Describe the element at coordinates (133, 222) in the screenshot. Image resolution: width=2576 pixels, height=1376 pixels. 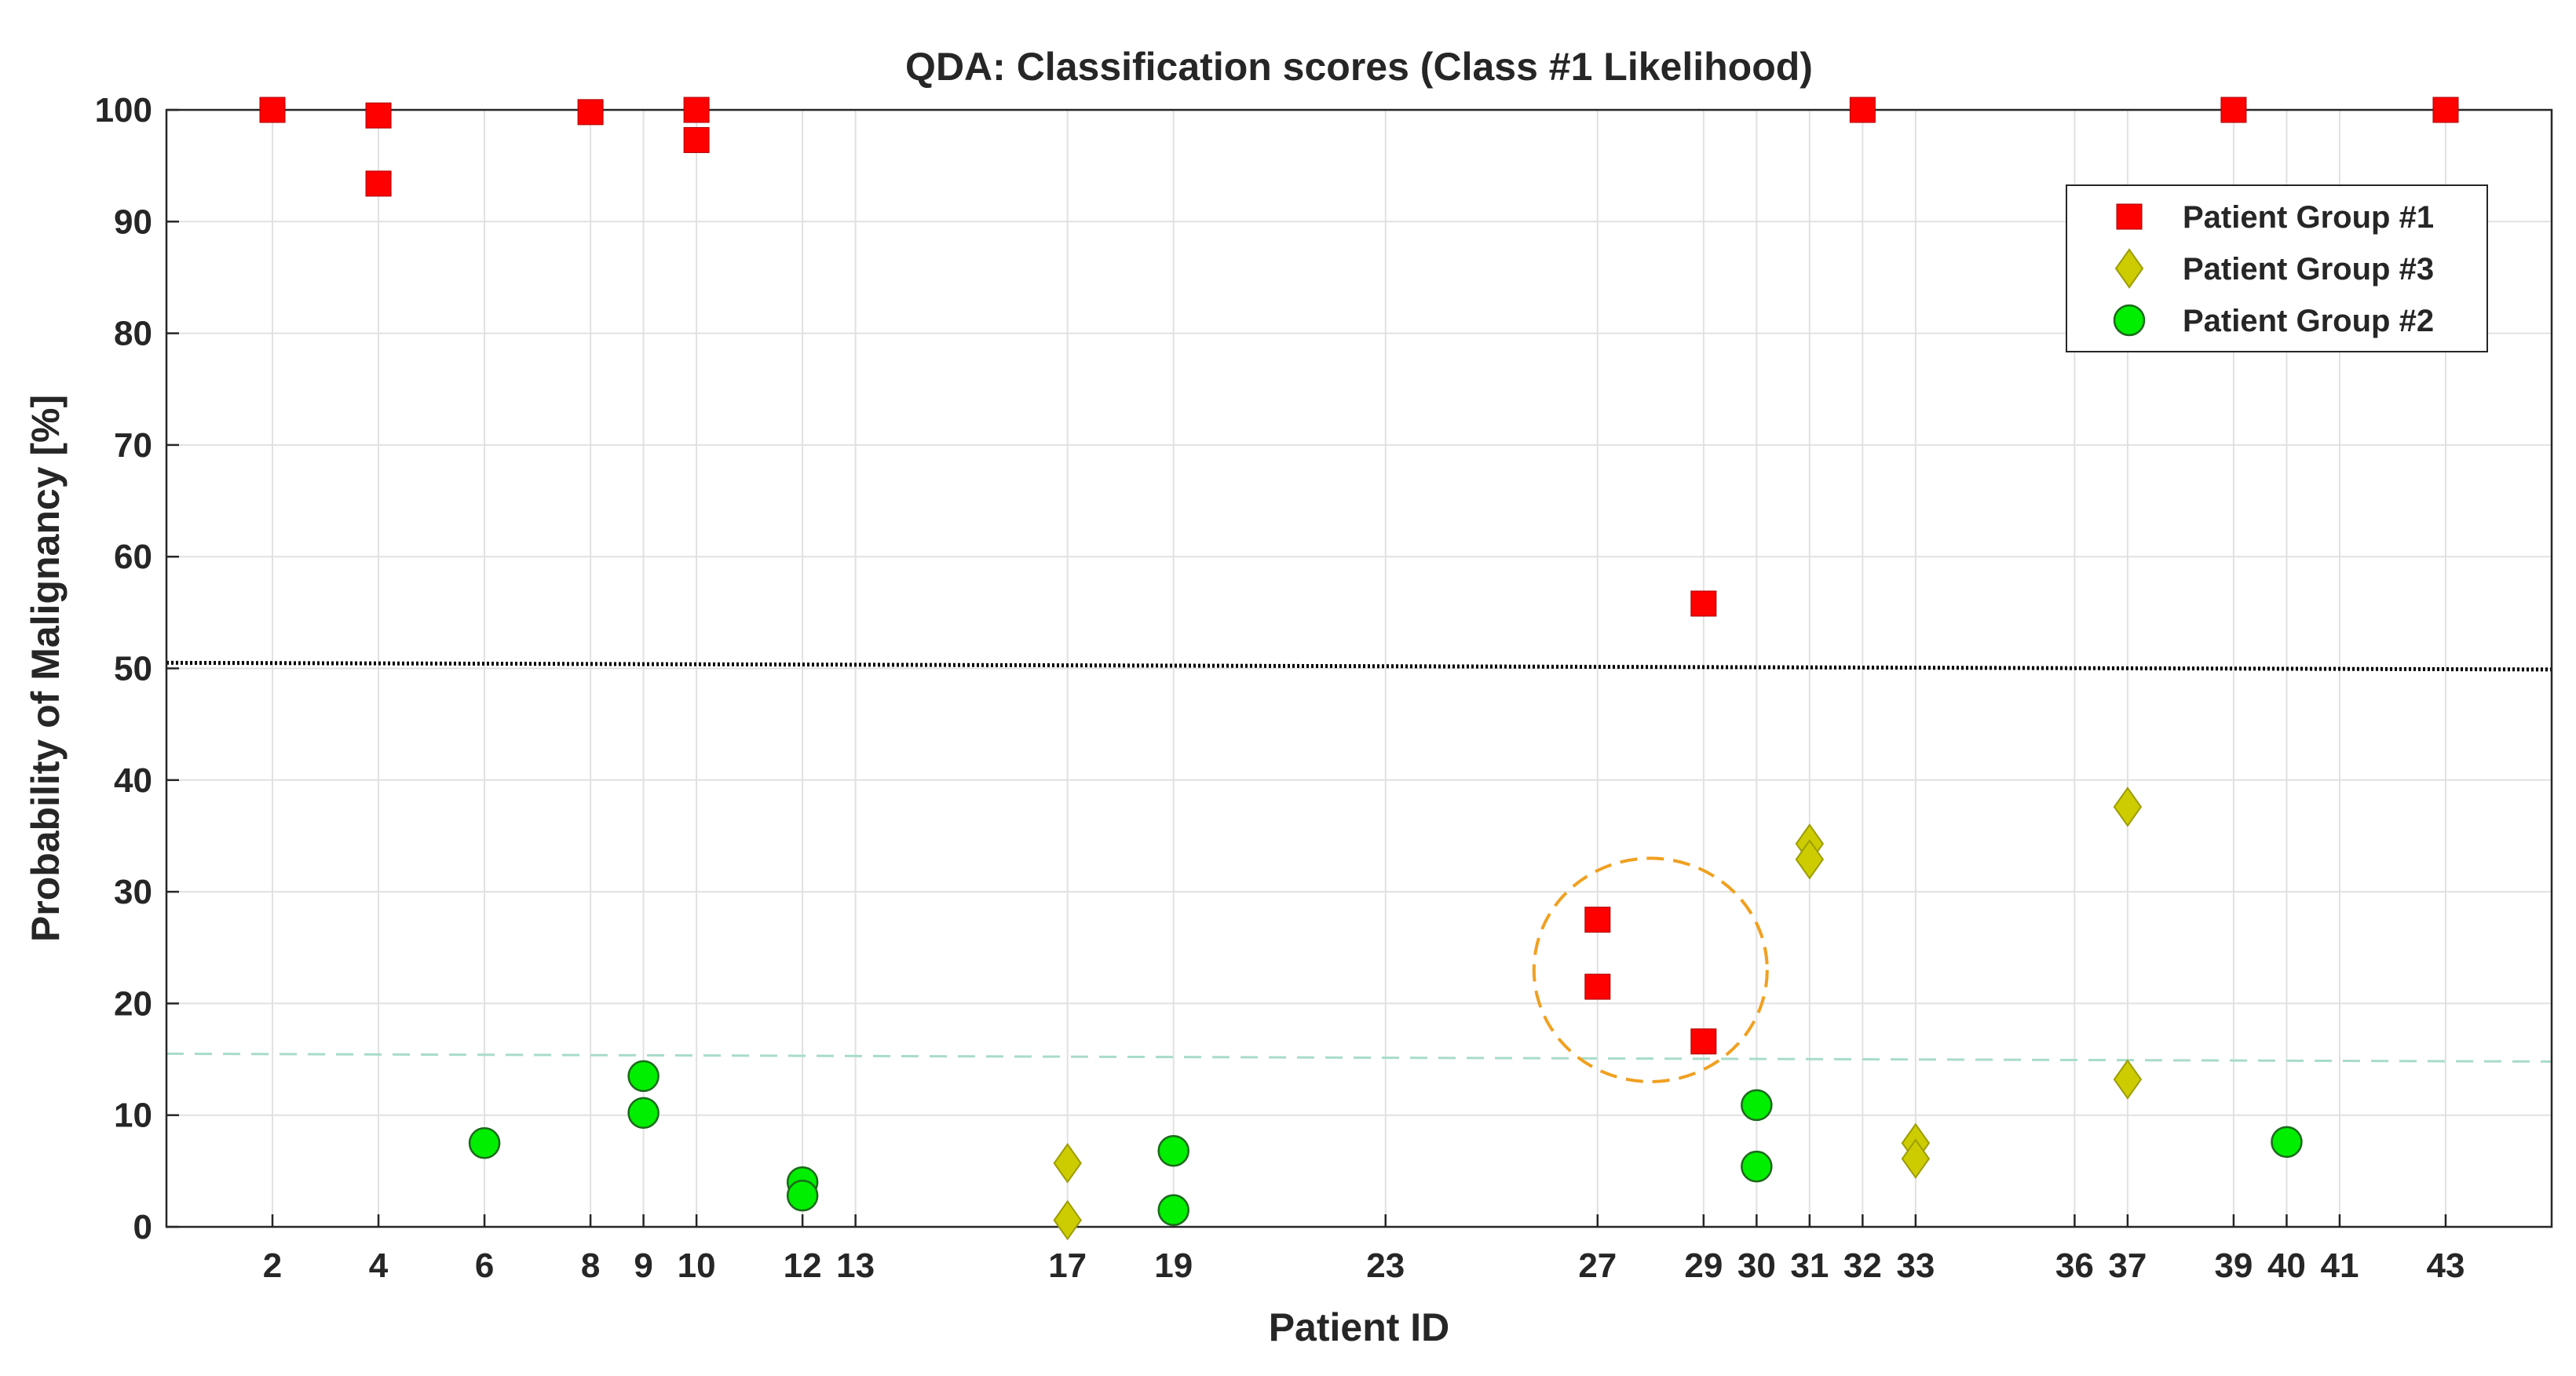
I see `y-tick-label-90: 90` at that location.